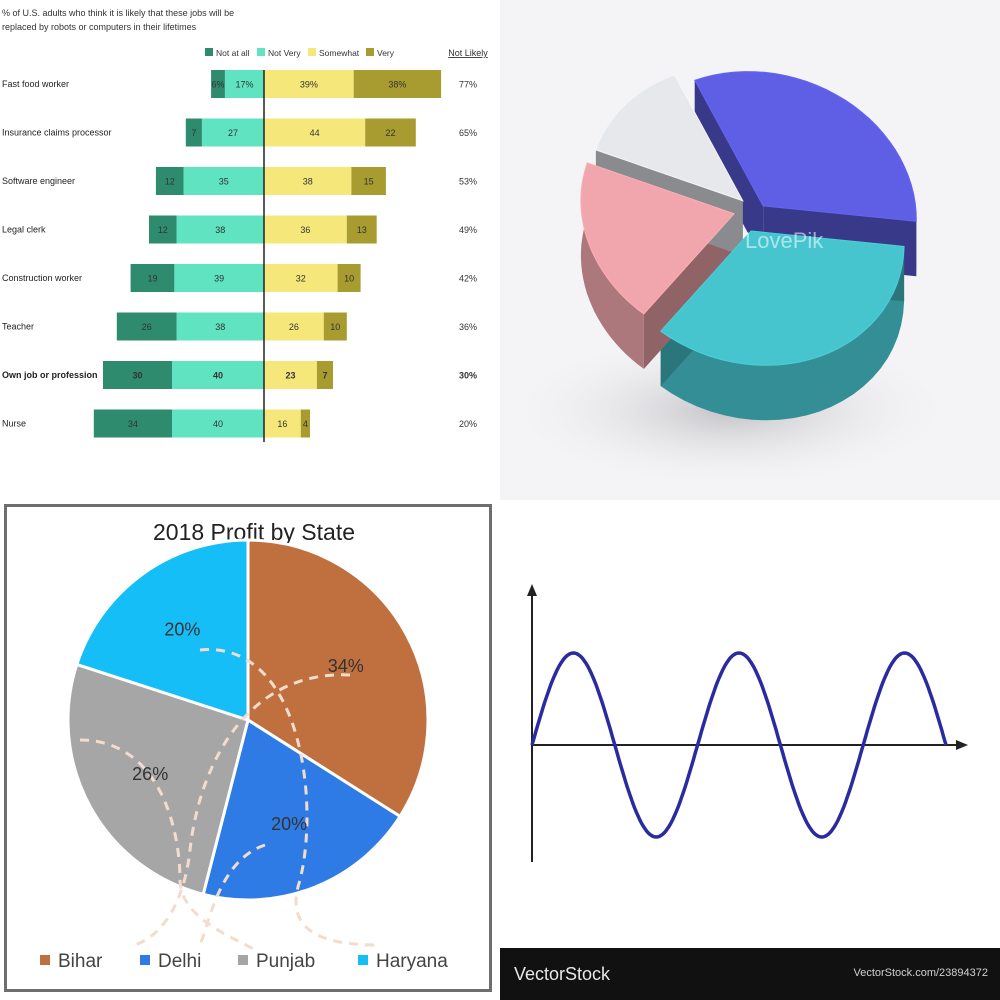  I want to click on bar-value-label: 26, so click(147, 327).